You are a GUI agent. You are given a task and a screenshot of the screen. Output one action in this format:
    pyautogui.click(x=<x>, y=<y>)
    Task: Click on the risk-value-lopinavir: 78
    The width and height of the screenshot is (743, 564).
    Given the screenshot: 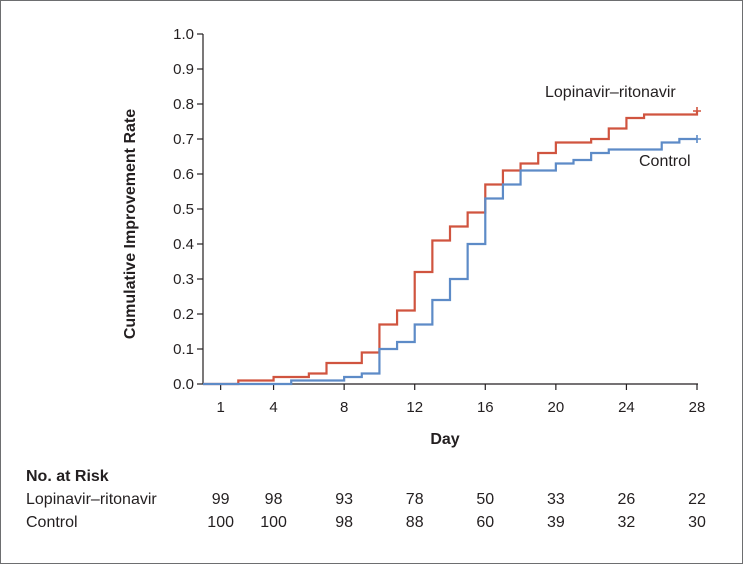 What is the action you would take?
    pyautogui.click(x=414, y=499)
    